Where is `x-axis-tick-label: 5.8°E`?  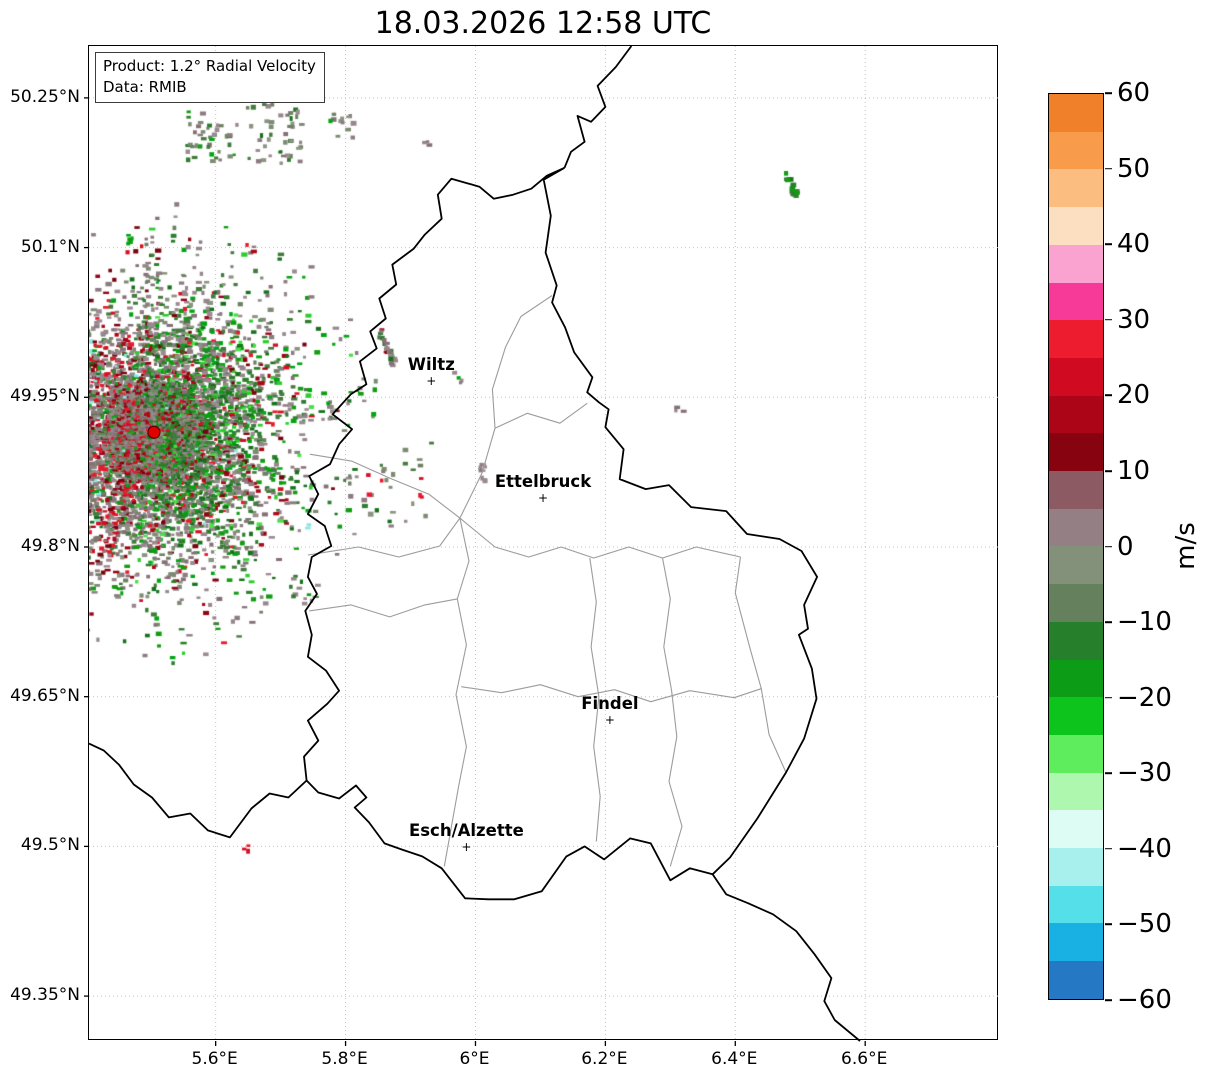
x-axis-tick-label: 5.8°E is located at coordinates (344, 1059).